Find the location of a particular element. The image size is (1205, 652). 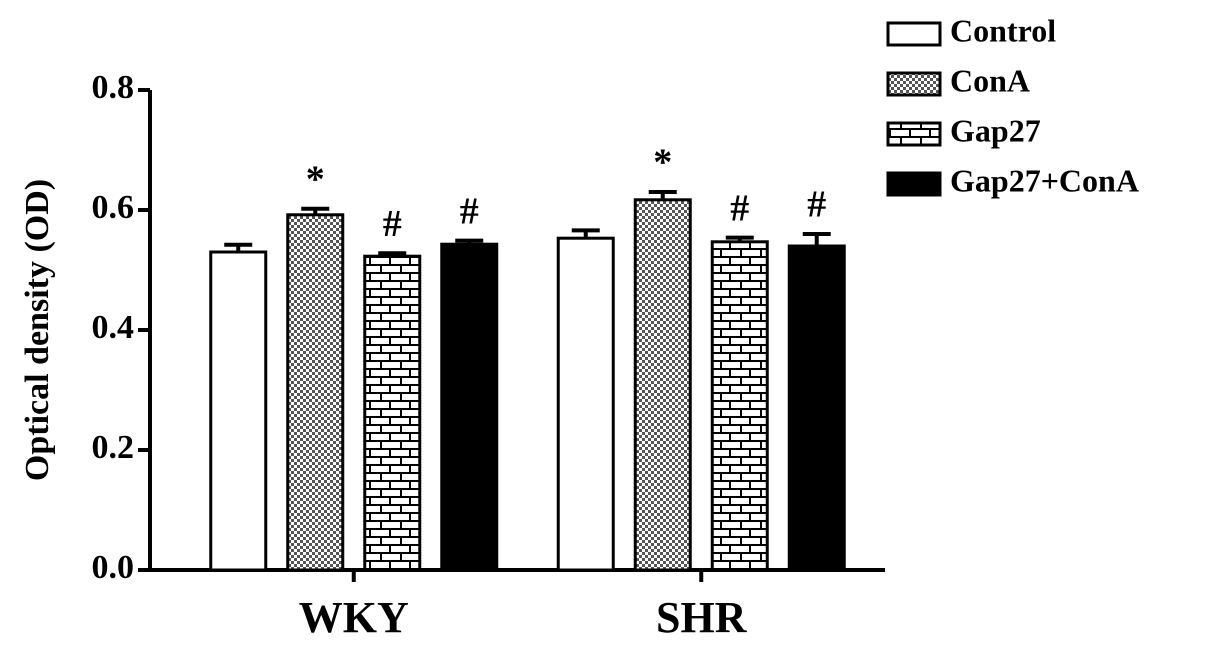

legend-label: ConA is located at coordinates (990, 80).